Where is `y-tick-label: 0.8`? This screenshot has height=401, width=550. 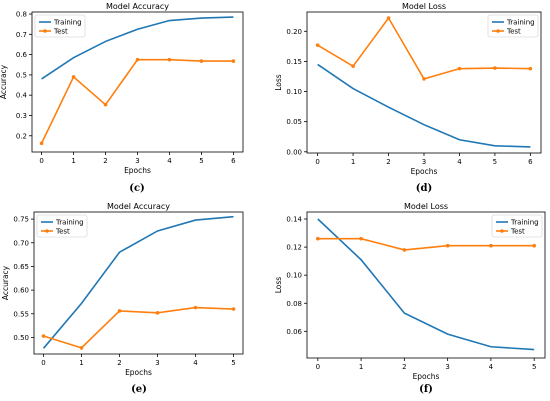
y-tick-label: 0.8 is located at coordinates (21, 15).